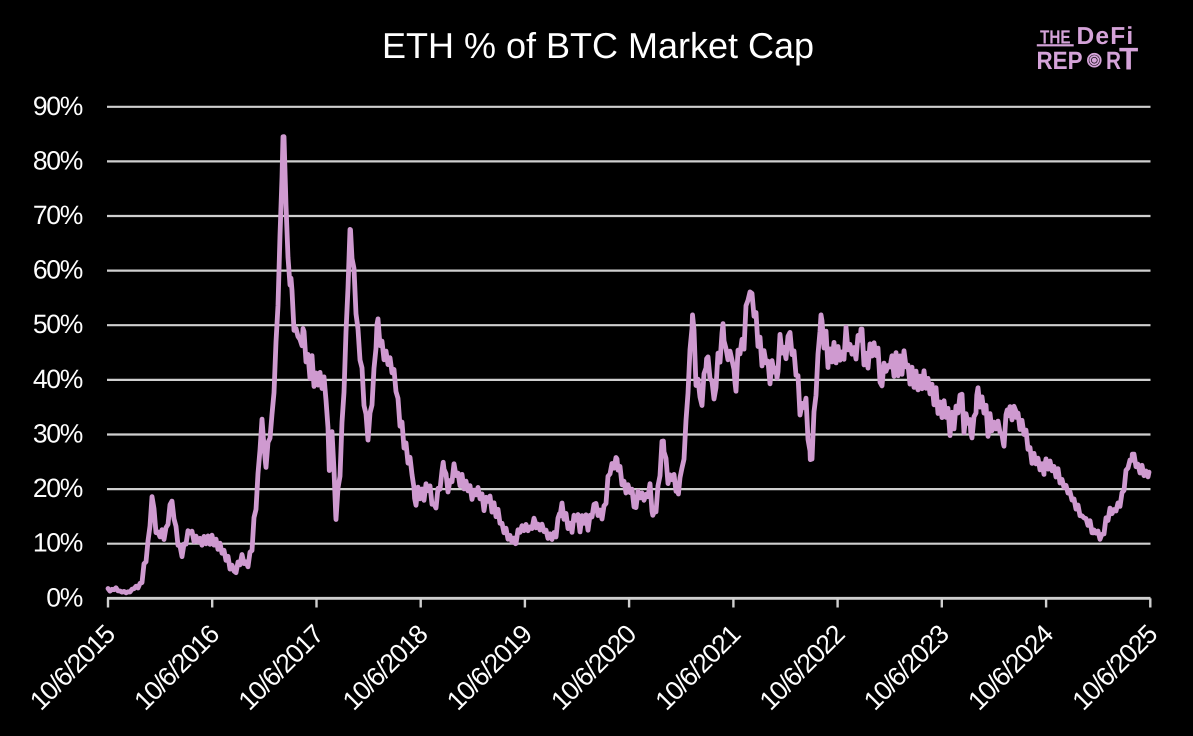 This screenshot has width=1193, height=736. Describe the element at coordinates (1113, 61) in the screenshot. I see `svg-text: R` at that location.